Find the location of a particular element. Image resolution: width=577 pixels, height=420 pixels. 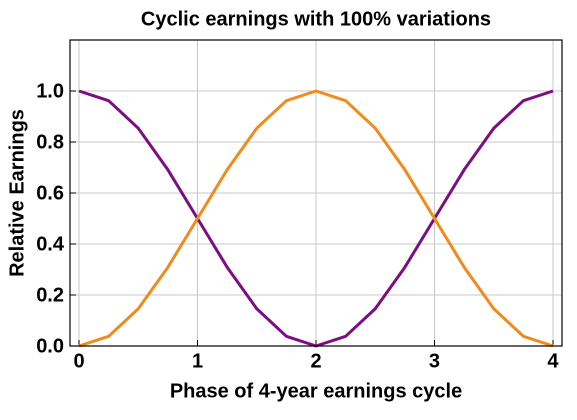

x-tick-label: 3 is located at coordinates (434, 361).